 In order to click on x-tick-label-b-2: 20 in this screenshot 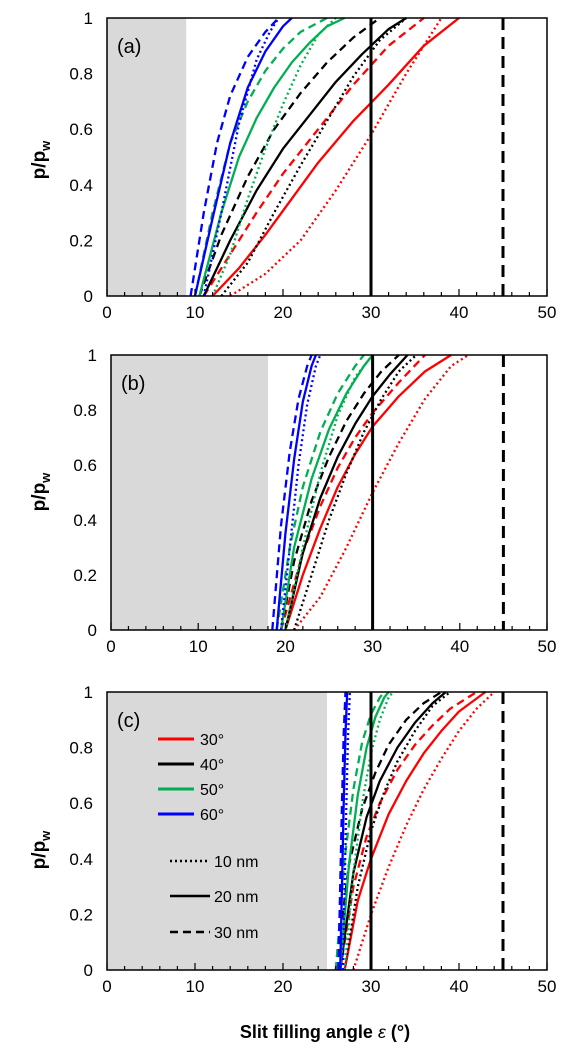, I will do `click(285, 646)`.